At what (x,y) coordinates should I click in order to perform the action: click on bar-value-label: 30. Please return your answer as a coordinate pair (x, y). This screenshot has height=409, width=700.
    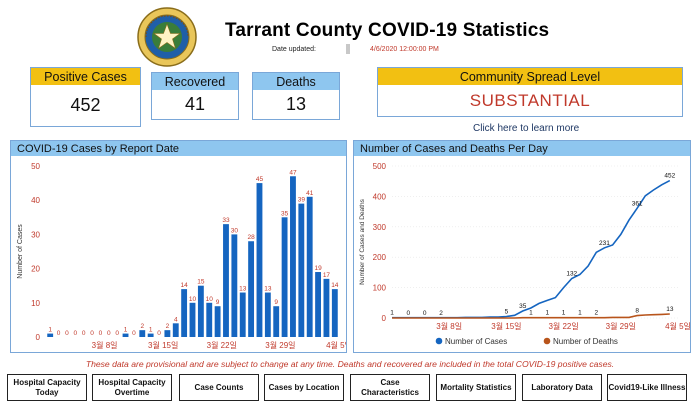
    Looking at the image, I should click on (235, 230).